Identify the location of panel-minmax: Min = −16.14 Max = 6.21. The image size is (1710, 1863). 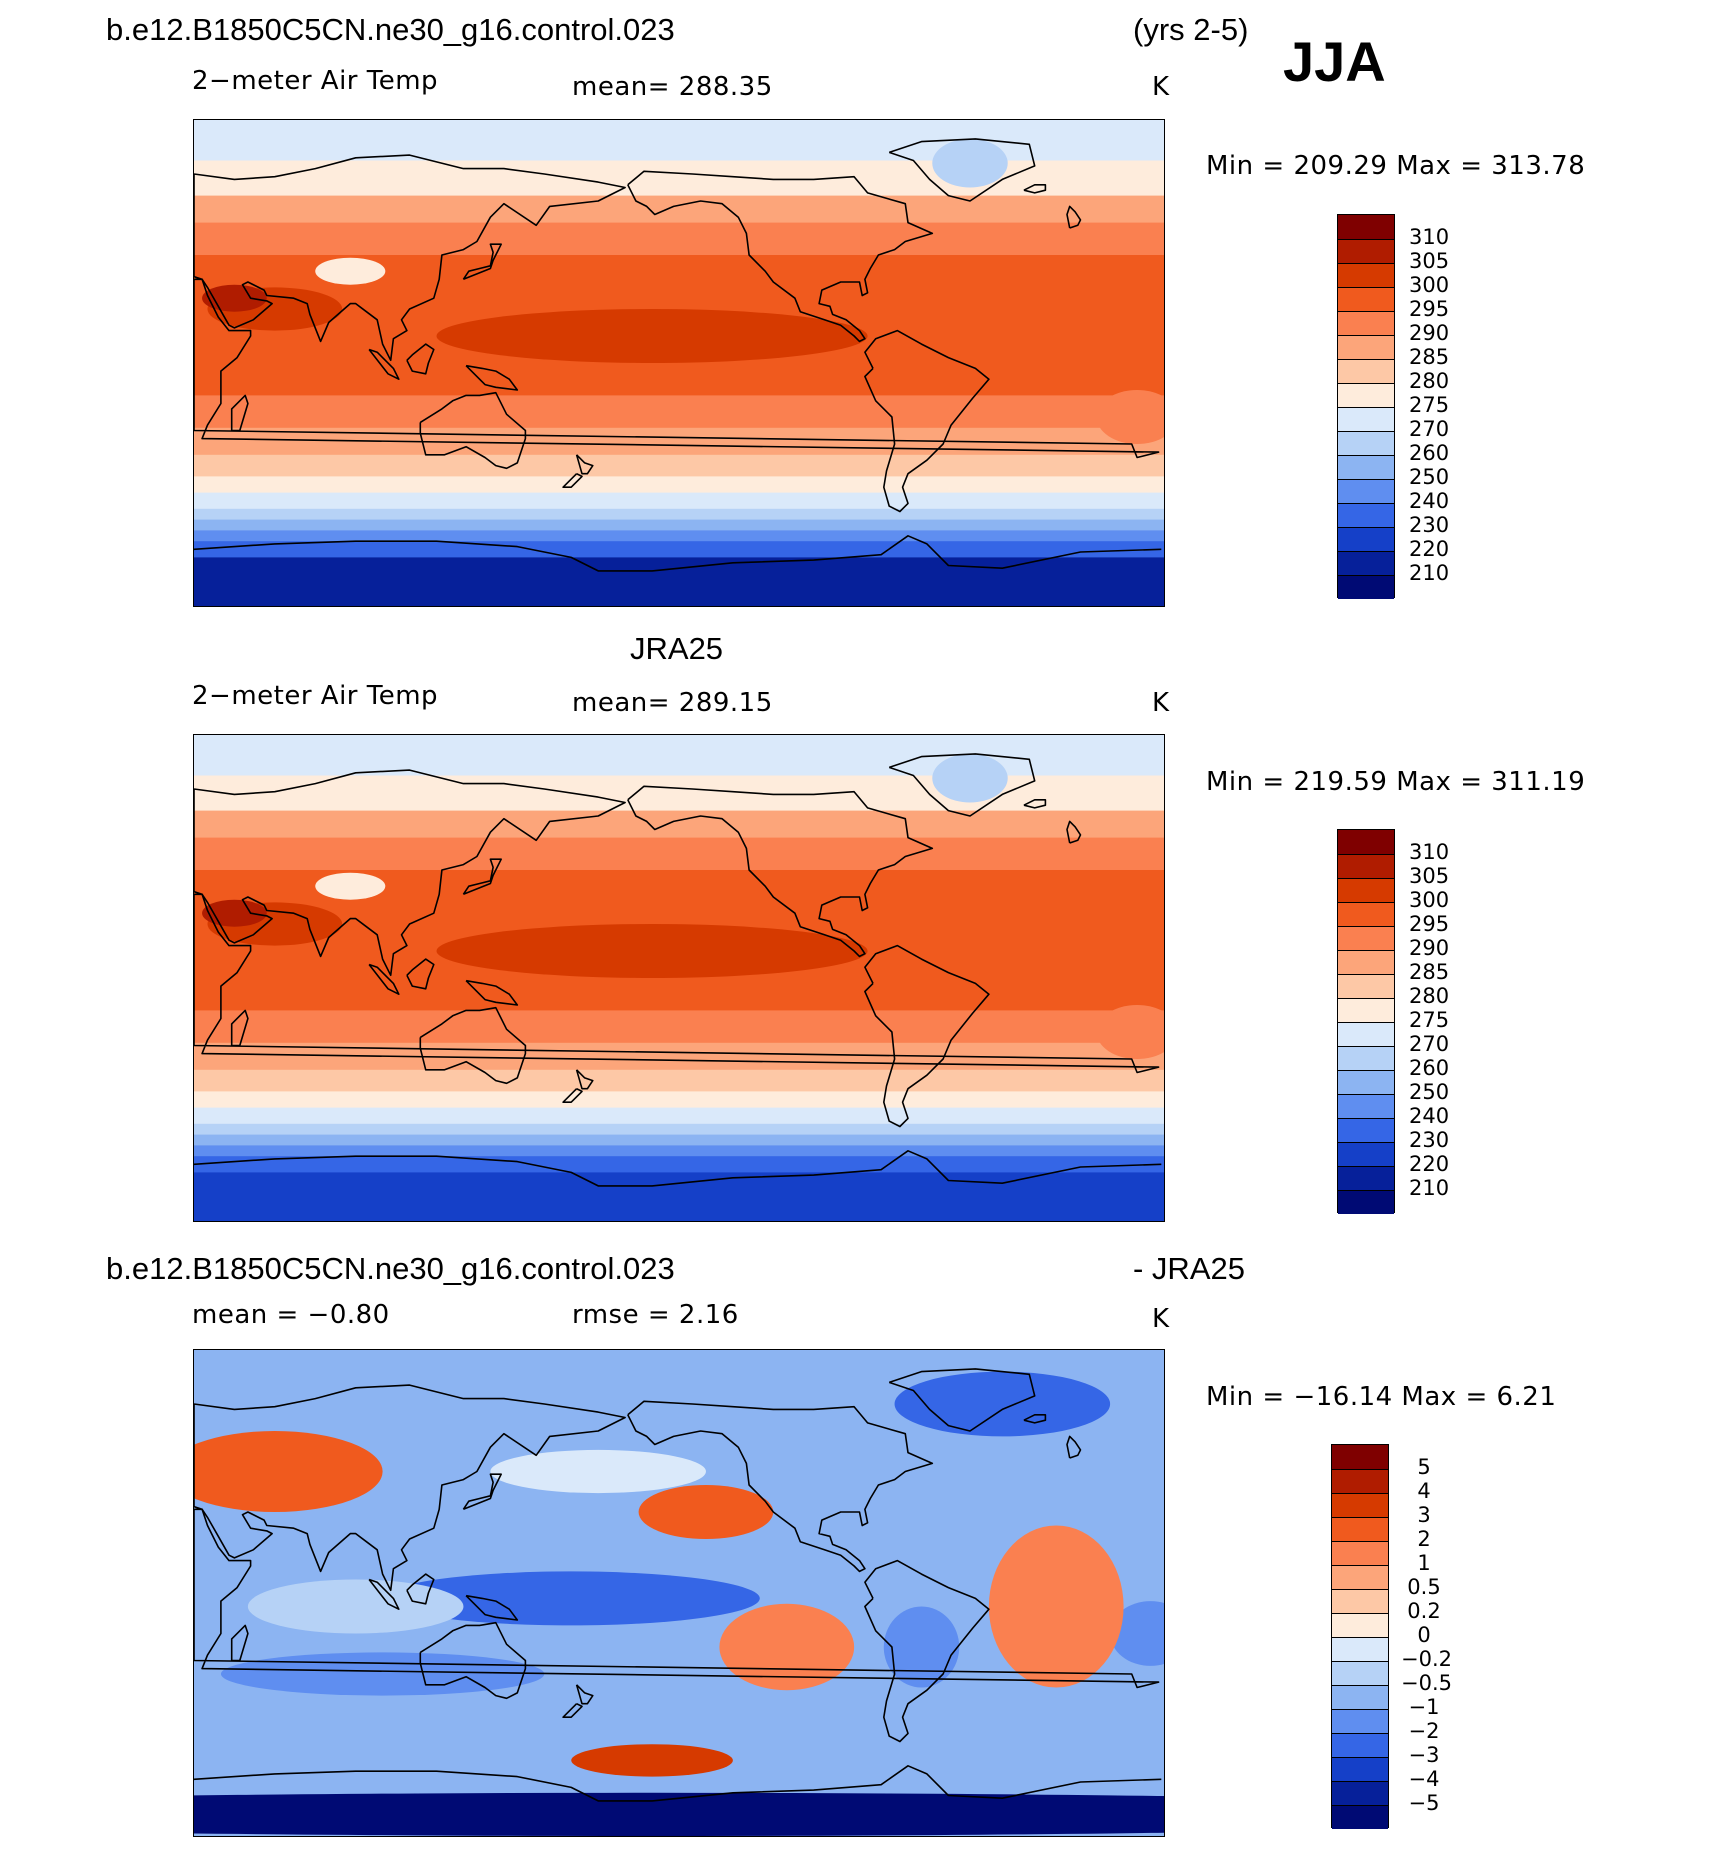
(1381, 1397).